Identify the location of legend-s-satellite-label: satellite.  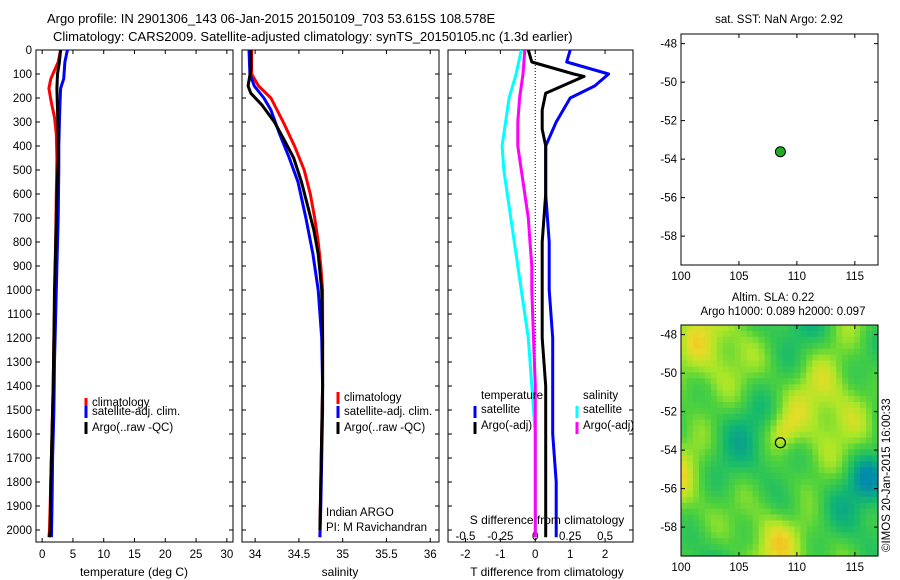
(602, 410).